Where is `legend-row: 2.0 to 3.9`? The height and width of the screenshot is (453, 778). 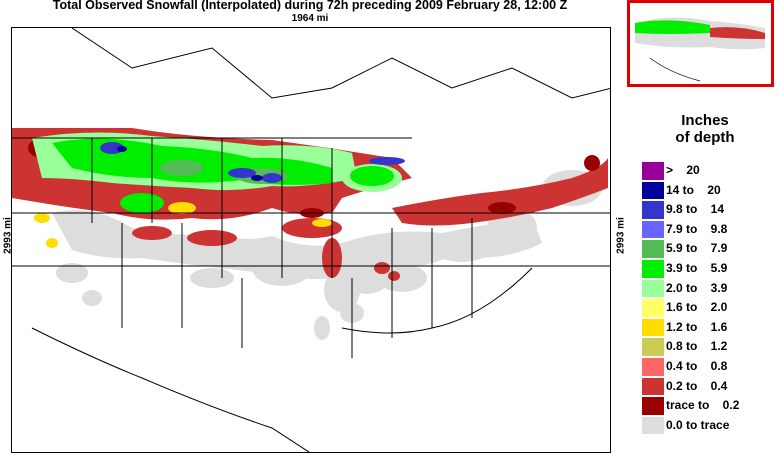 legend-row: 2.0 to 3.9 is located at coordinates (708, 289).